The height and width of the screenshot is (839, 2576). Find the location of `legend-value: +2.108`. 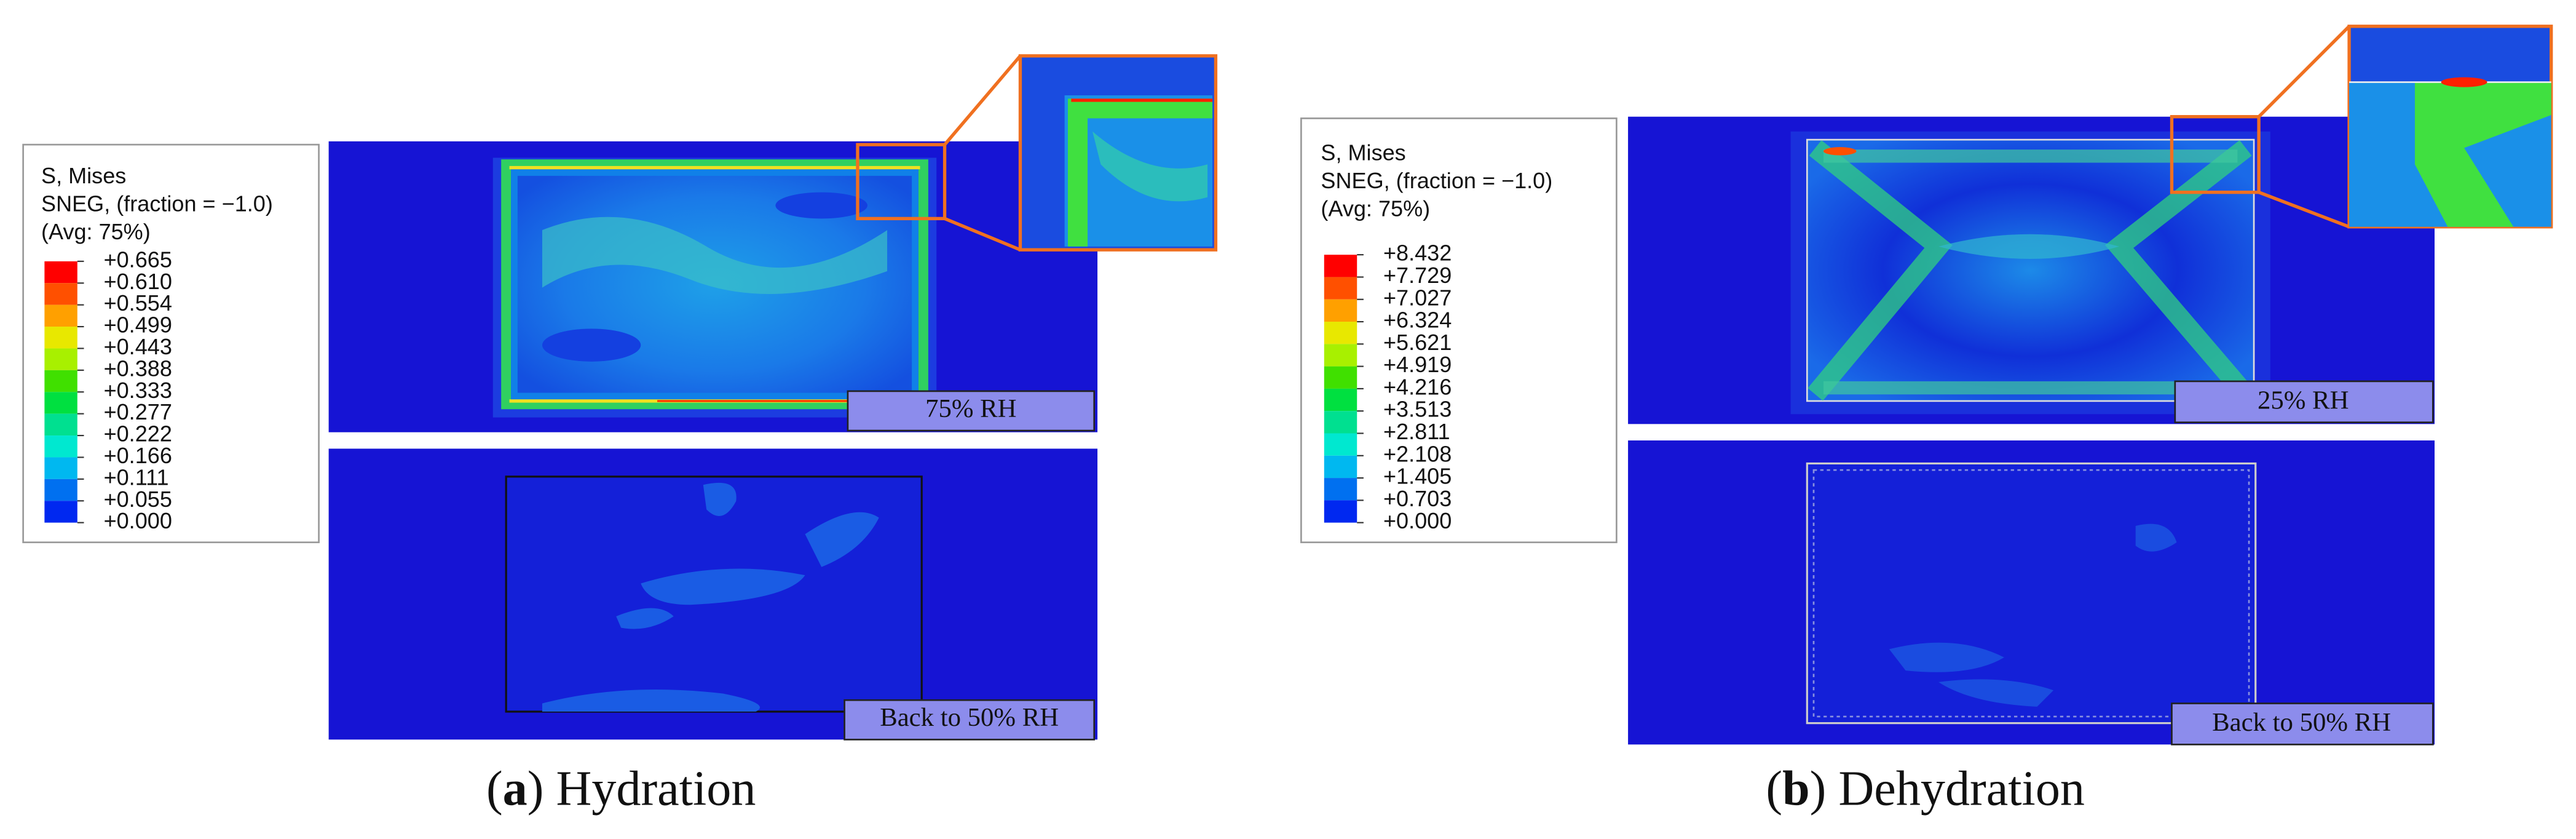

legend-value: +2.108 is located at coordinates (1417, 454).